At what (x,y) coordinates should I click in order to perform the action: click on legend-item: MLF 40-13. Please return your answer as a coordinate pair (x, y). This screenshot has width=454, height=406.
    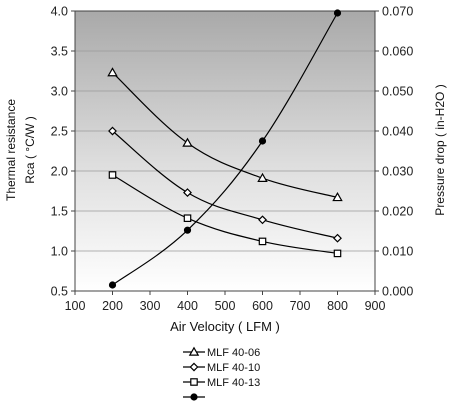
    Looking at the image, I should click on (221, 383).